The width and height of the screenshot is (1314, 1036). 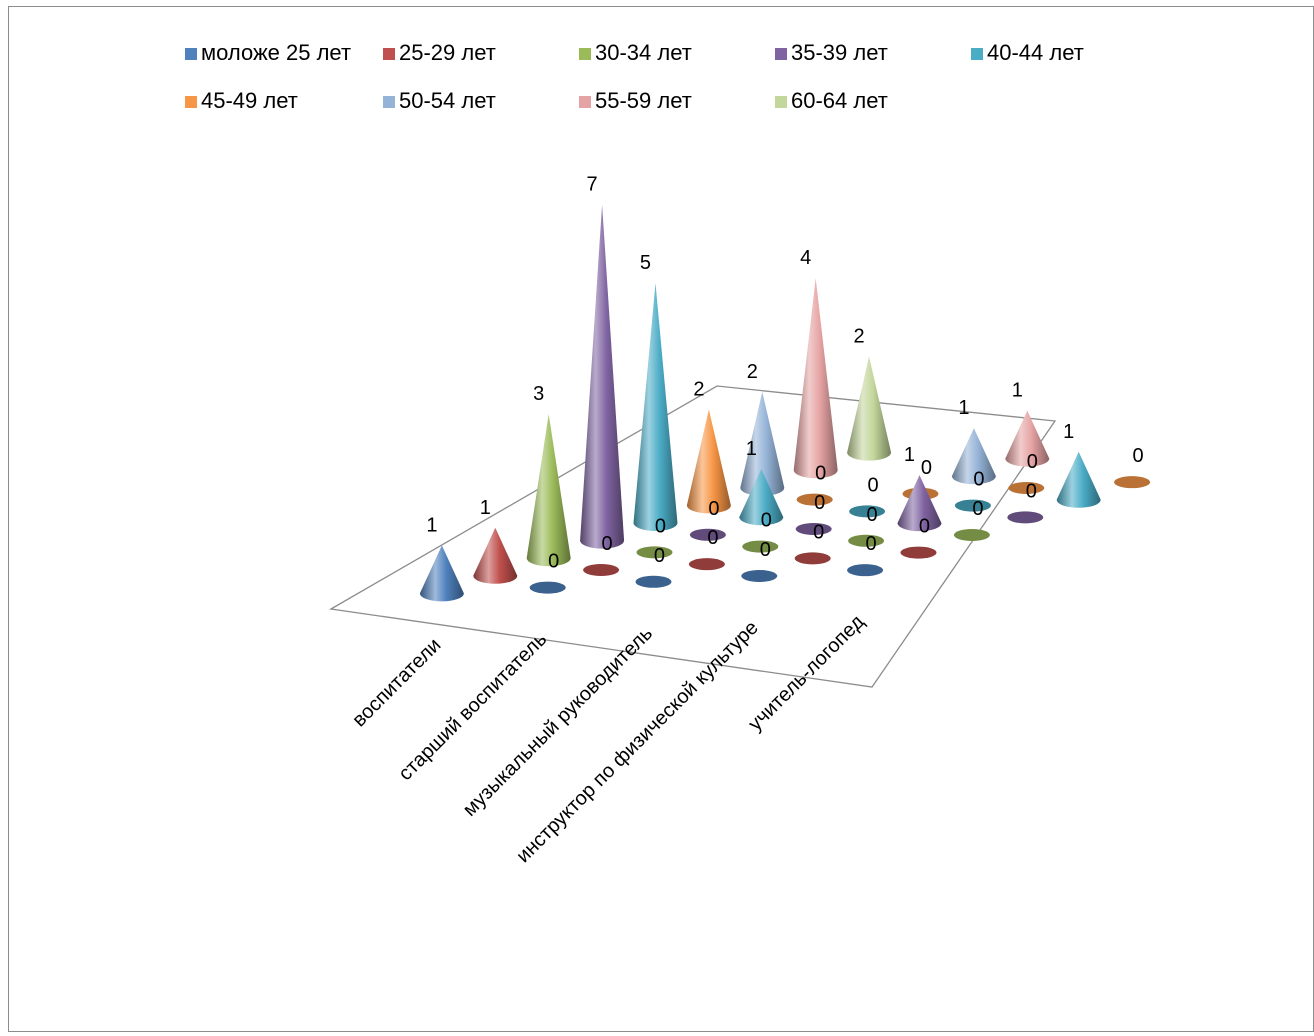 I want to click on data-label: 4, so click(x=805, y=258).